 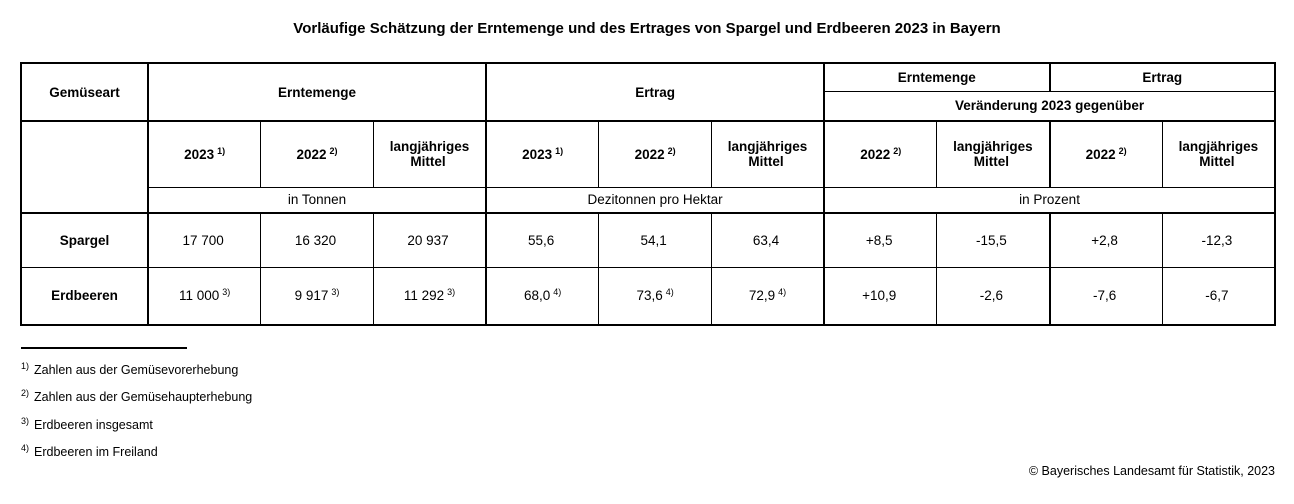 I want to click on data-cell: +8,5, so click(x=880, y=240).